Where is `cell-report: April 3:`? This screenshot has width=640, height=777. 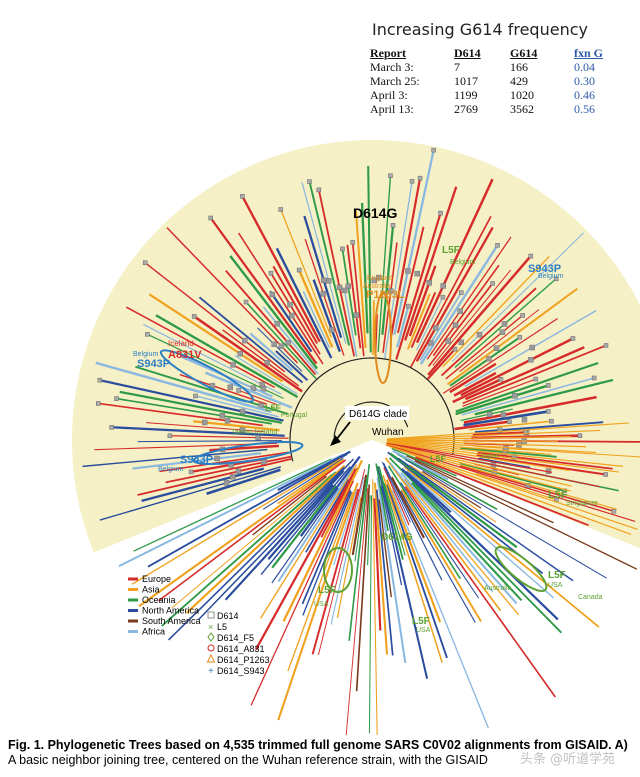
cell-report: April 3: is located at coordinates (389, 95).